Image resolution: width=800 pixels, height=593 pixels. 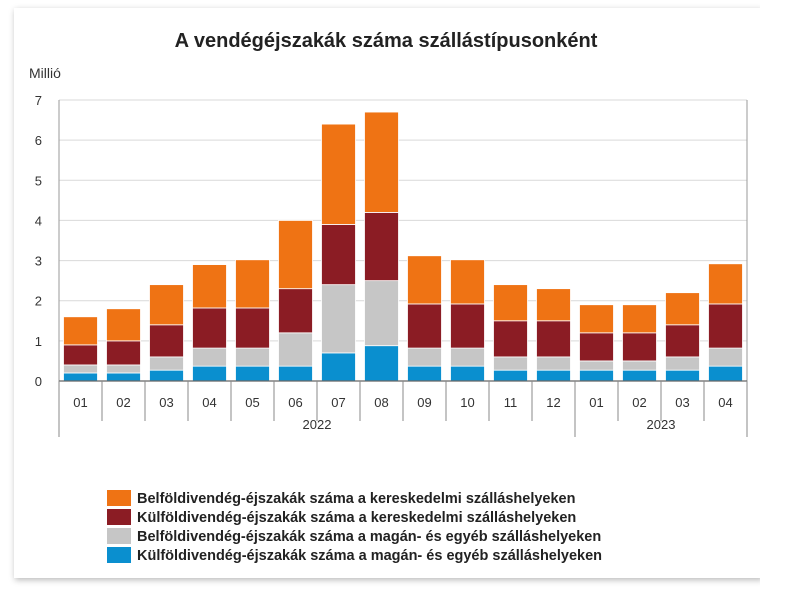 I want to click on y-axis-unit-label: Millió, so click(x=45, y=73).